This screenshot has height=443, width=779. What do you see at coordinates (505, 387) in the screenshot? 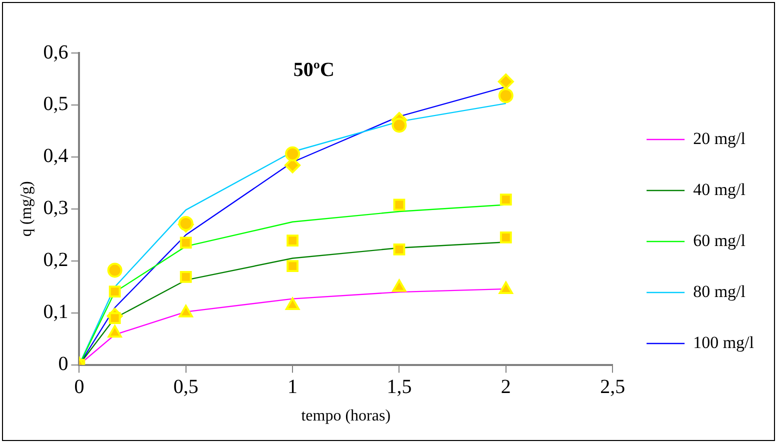
I see `x-tick-label: 2` at bounding box center [505, 387].